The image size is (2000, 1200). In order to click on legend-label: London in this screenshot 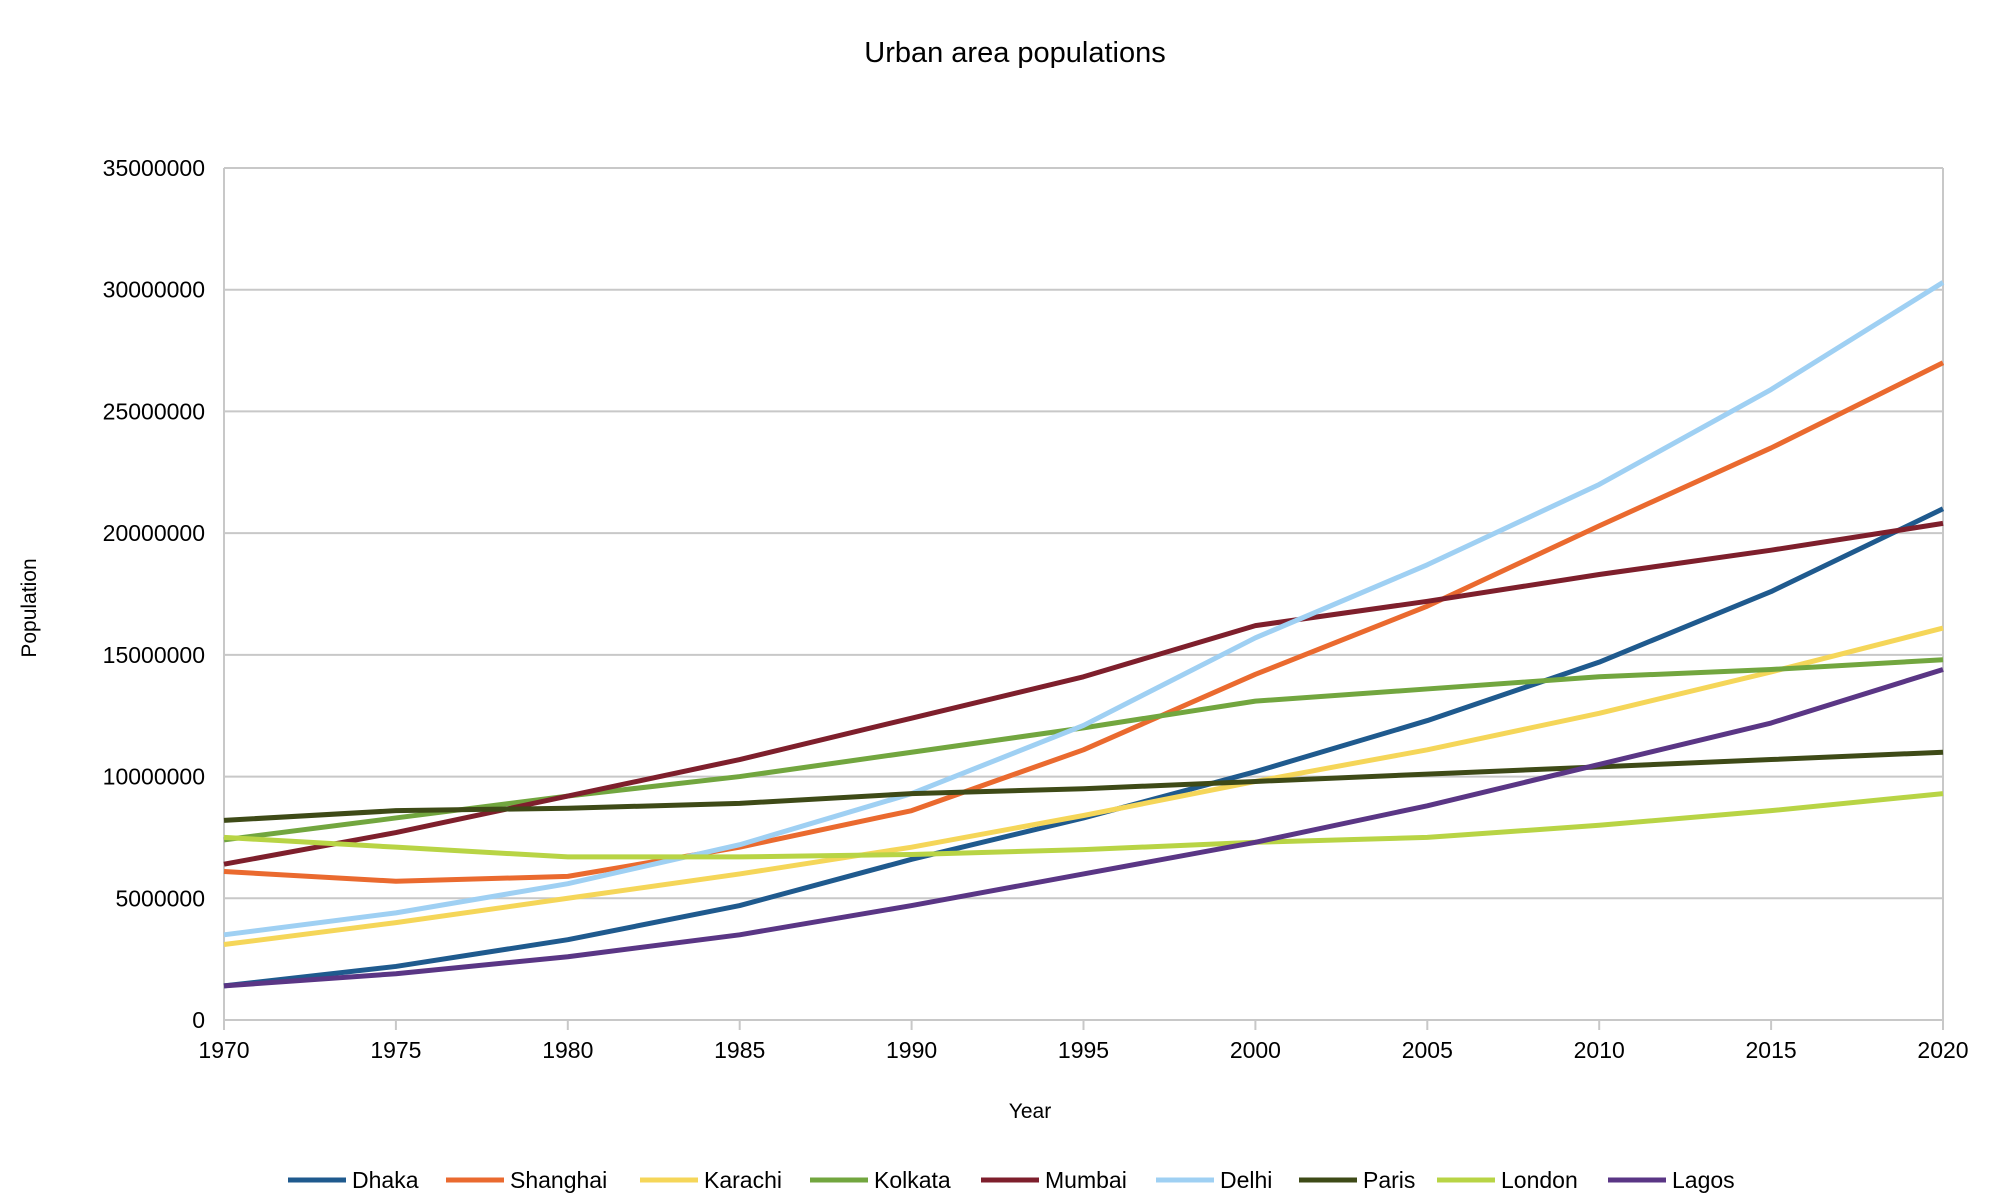, I will do `click(1539, 1180)`.